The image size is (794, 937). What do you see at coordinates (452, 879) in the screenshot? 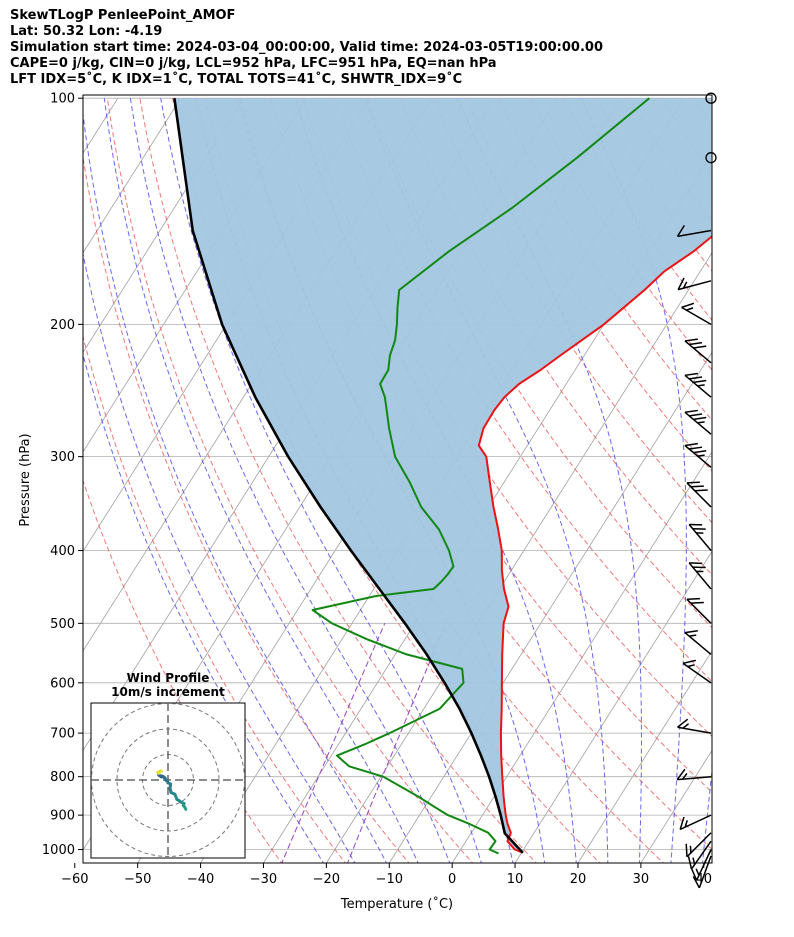
I see `x-tick-label: 0` at bounding box center [452, 879].